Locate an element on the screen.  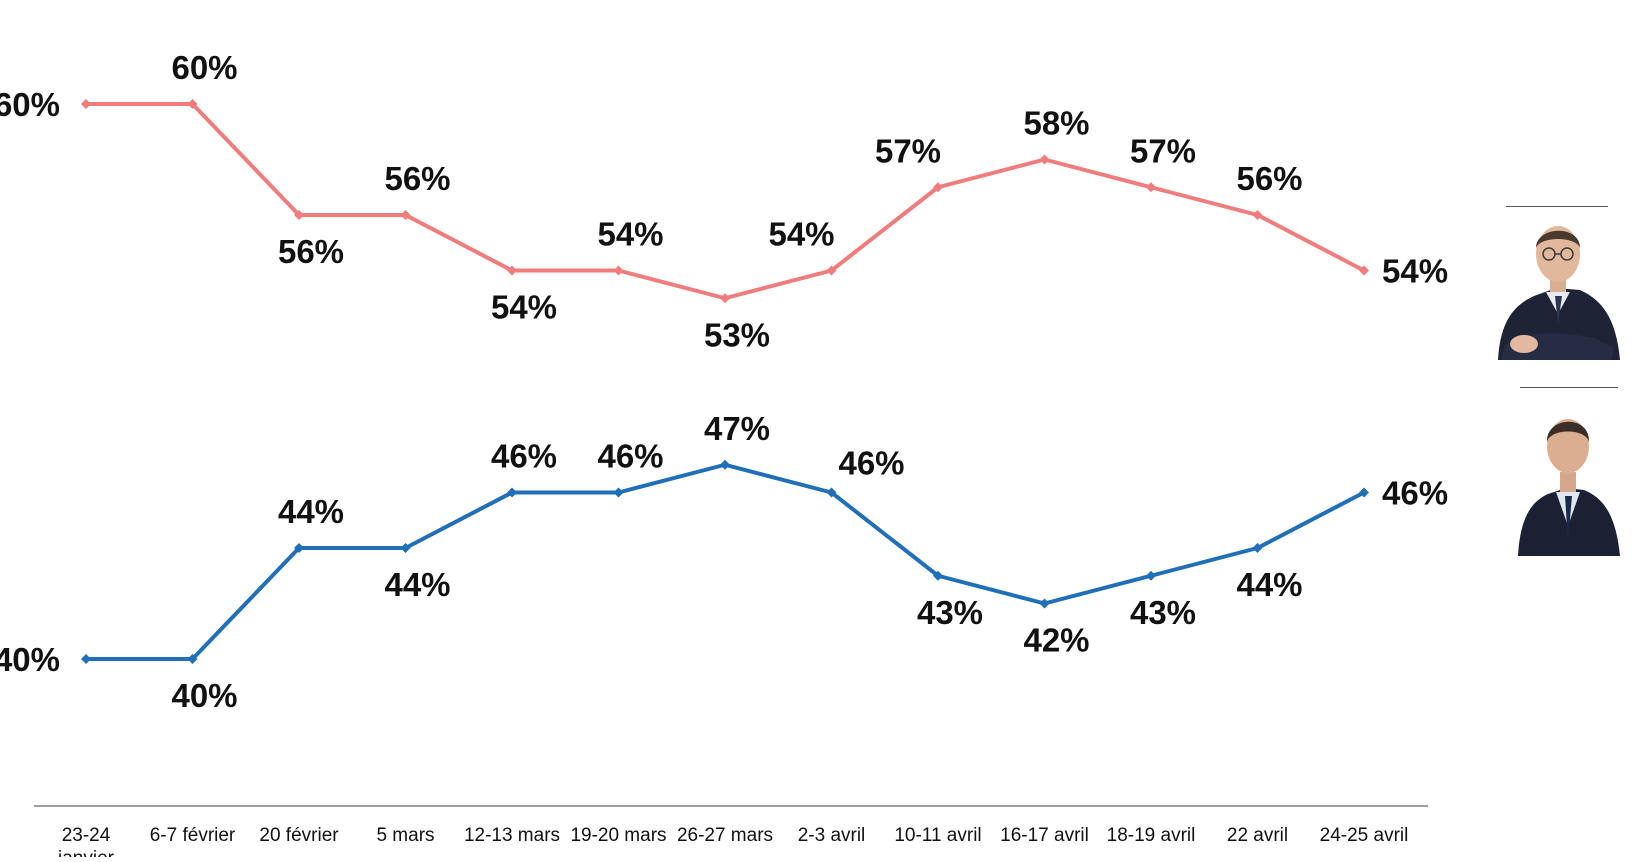
data-label: 42% is located at coordinates (1056, 640).